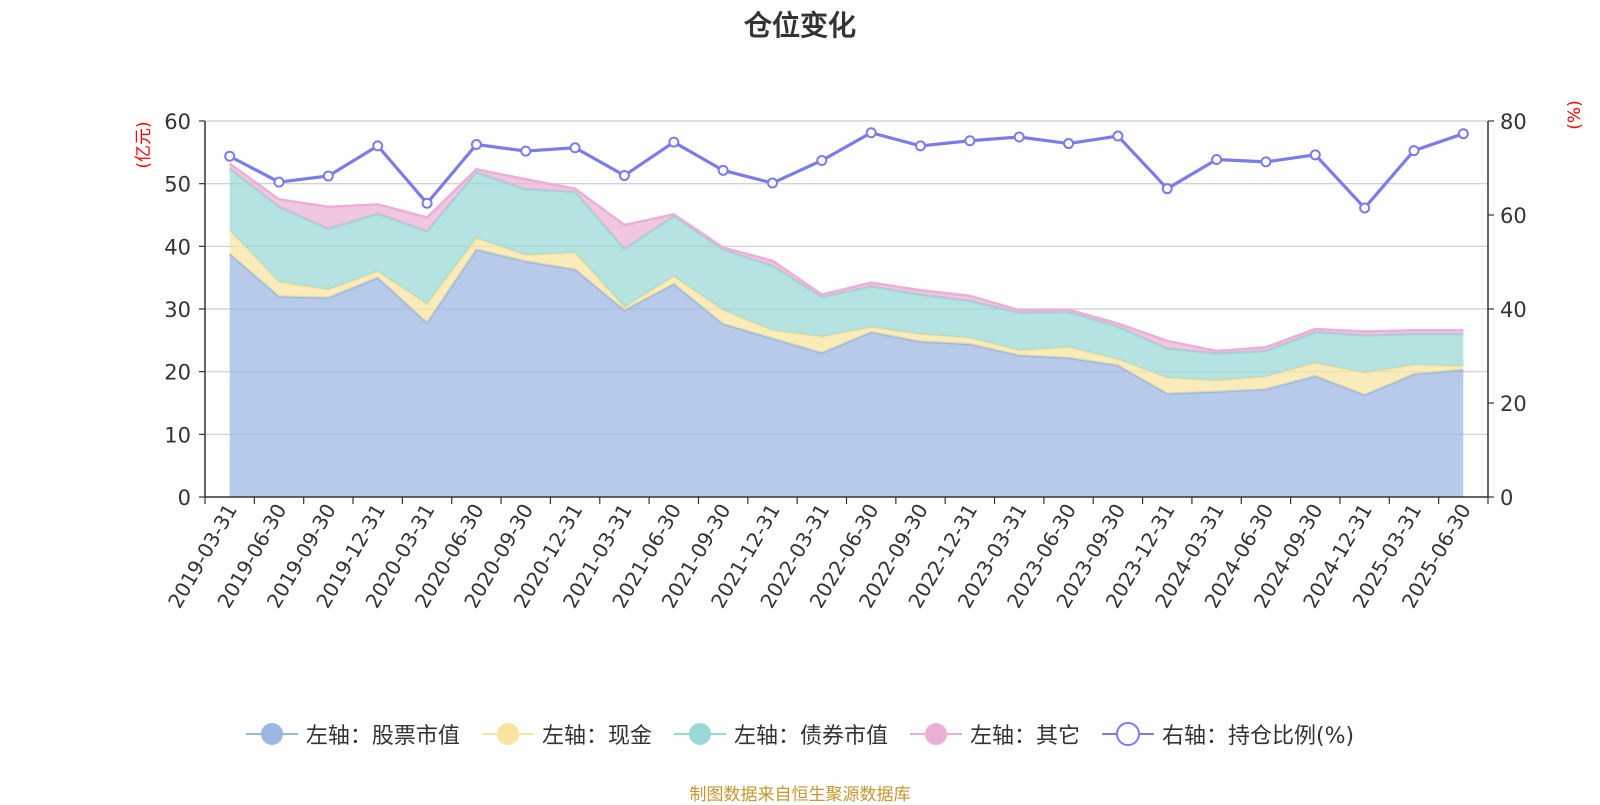  What do you see at coordinates (1513, 122) in the screenshot?
I see `right-tick-label: 80` at bounding box center [1513, 122].